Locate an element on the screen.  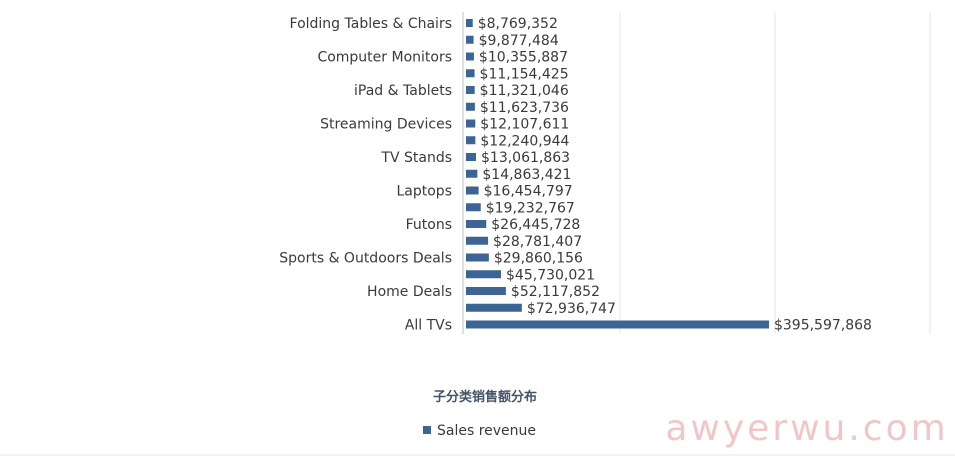
data-label-0: $8,769,352 is located at coordinates (518, 24).